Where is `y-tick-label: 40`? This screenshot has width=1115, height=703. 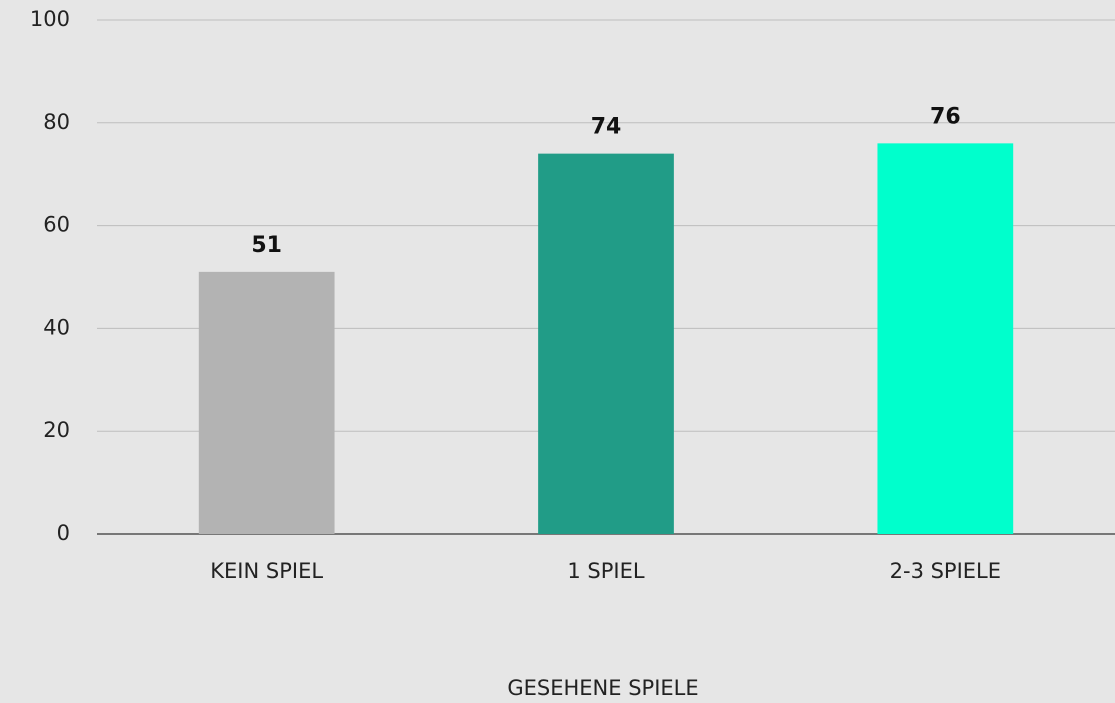
y-tick-label: 40 is located at coordinates (56, 327).